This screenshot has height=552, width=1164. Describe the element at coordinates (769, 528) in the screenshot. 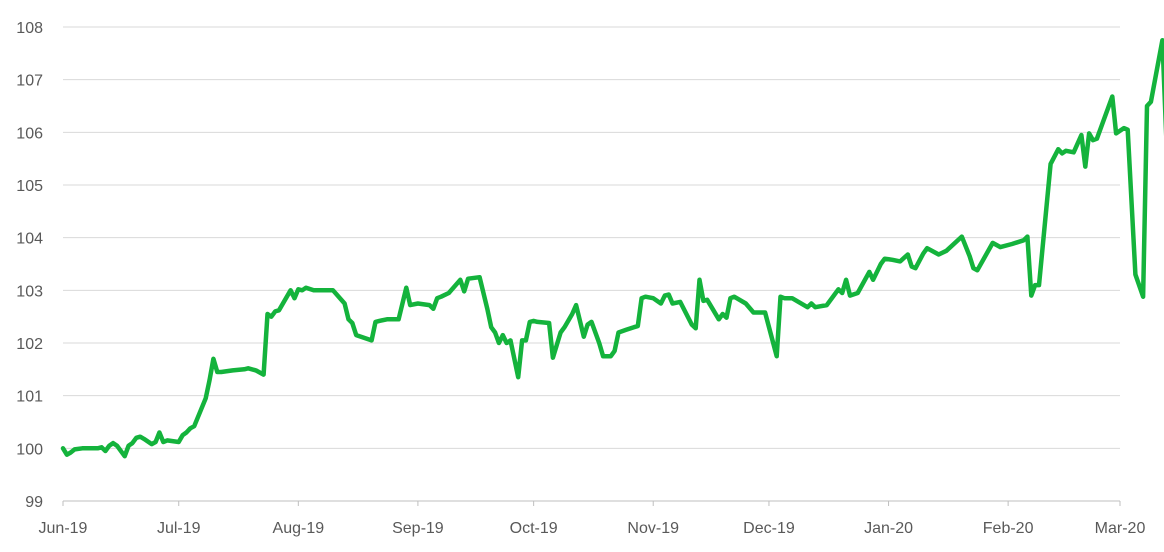

I see `x-tick-label: Dec-19` at that location.